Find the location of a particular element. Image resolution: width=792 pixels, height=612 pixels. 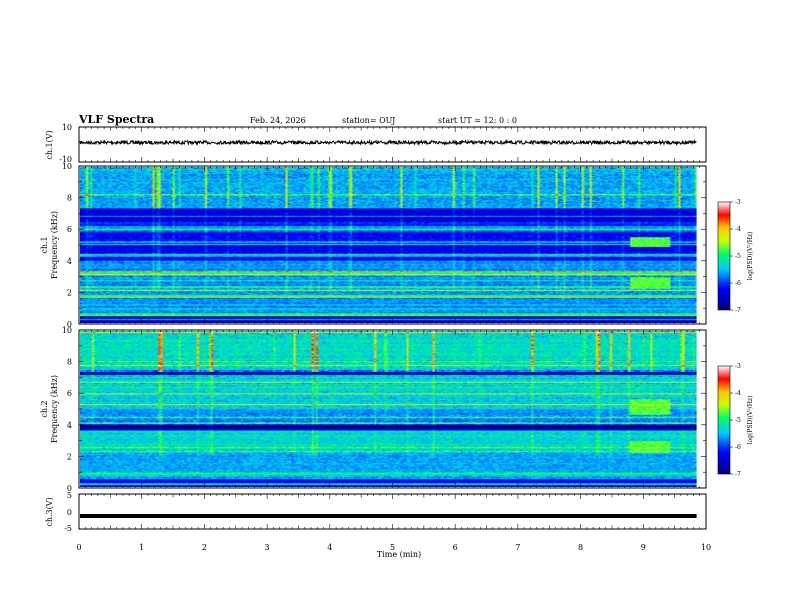

ch3-ytick-mid: 0 is located at coordinates (69, 512).